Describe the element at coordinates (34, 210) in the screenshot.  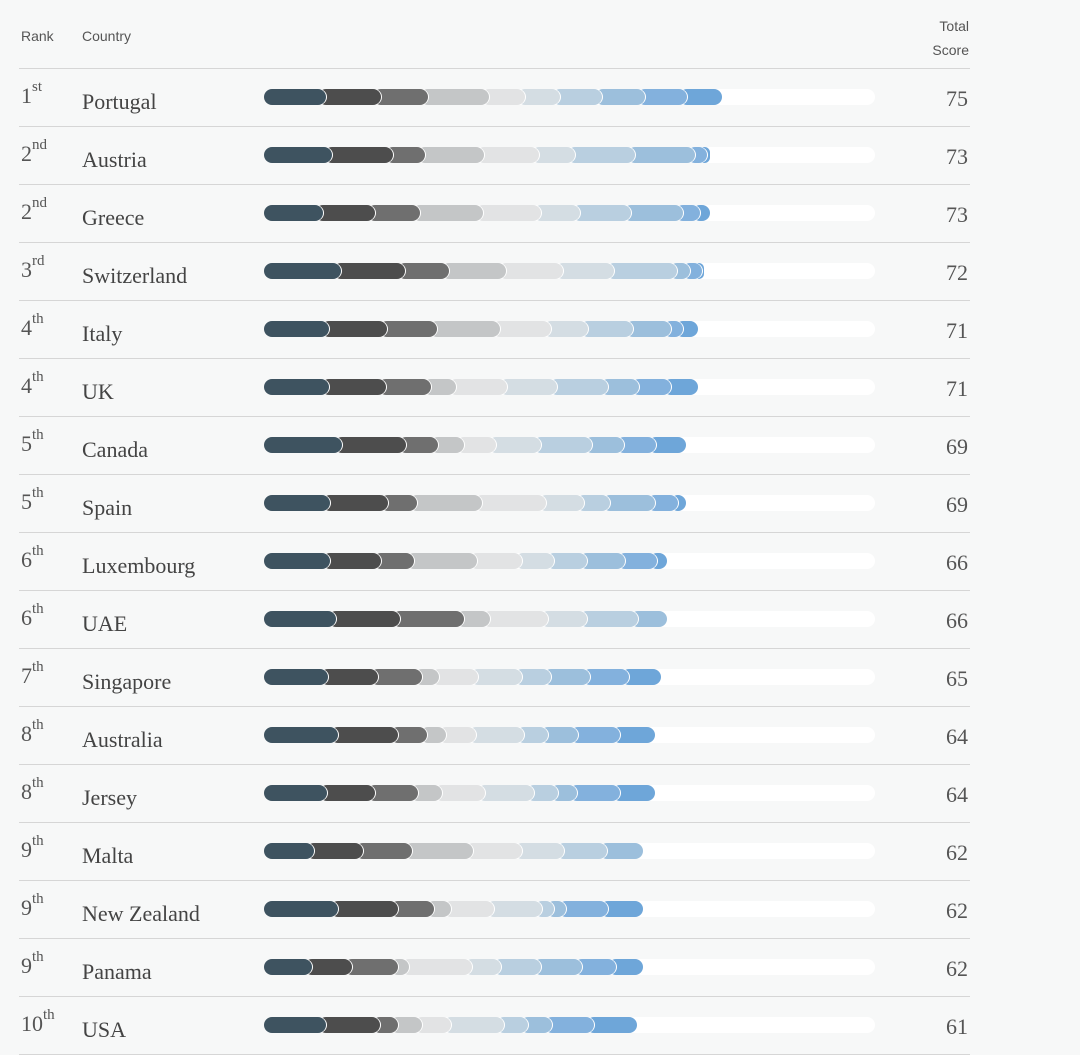
I see `rank-cell: 2nd` at that location.